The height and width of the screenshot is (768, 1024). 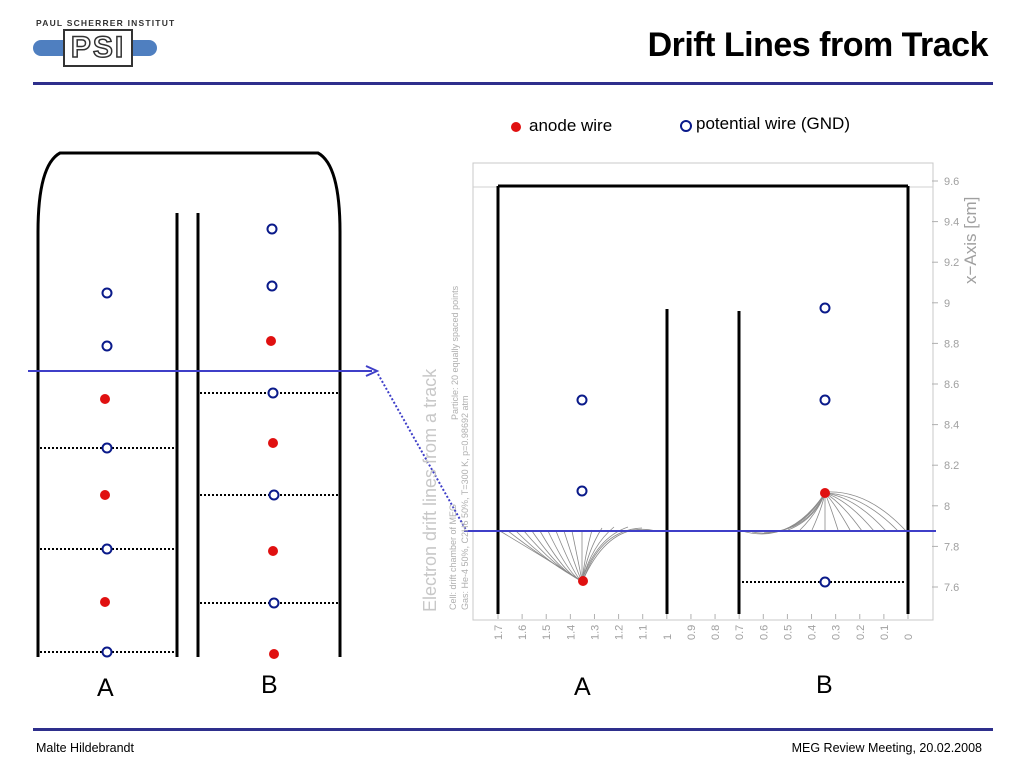 What do you see at coordinates (620, 632) in the screenshot?
I see `bottom-axis-tick-label: 1.2` at bounding box center [620, 632].